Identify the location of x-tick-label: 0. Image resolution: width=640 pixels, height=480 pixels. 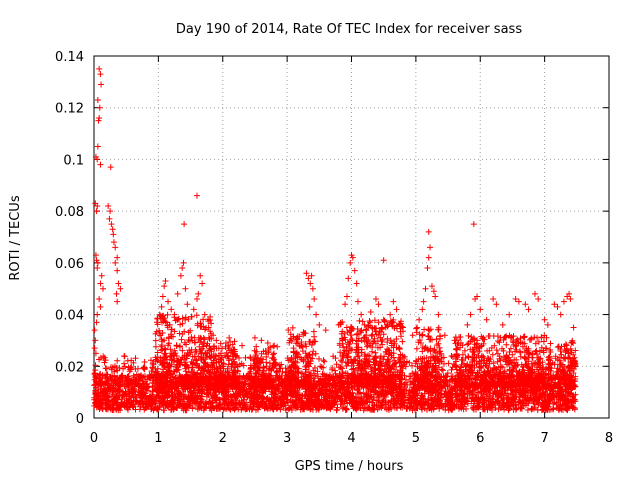
(94, 438).